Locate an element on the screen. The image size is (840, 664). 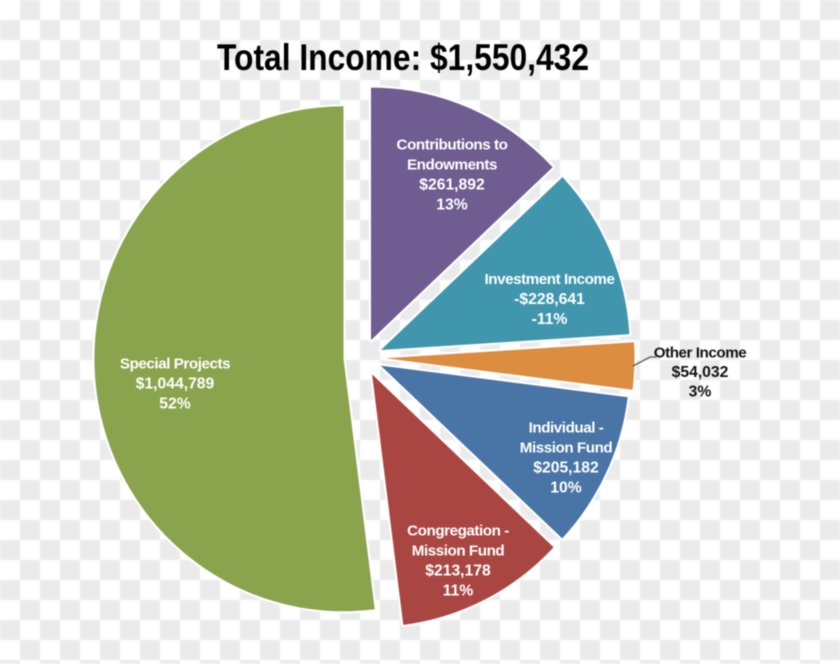
svg-text: Other Income is located at coordinates (700, 353).